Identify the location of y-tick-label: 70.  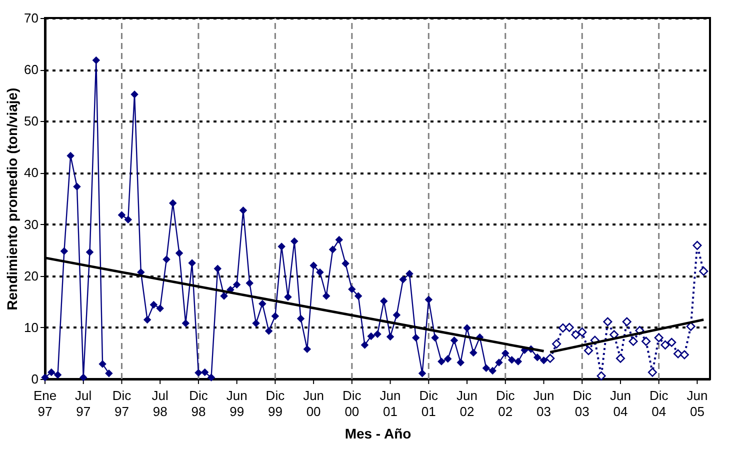
(31, 18).